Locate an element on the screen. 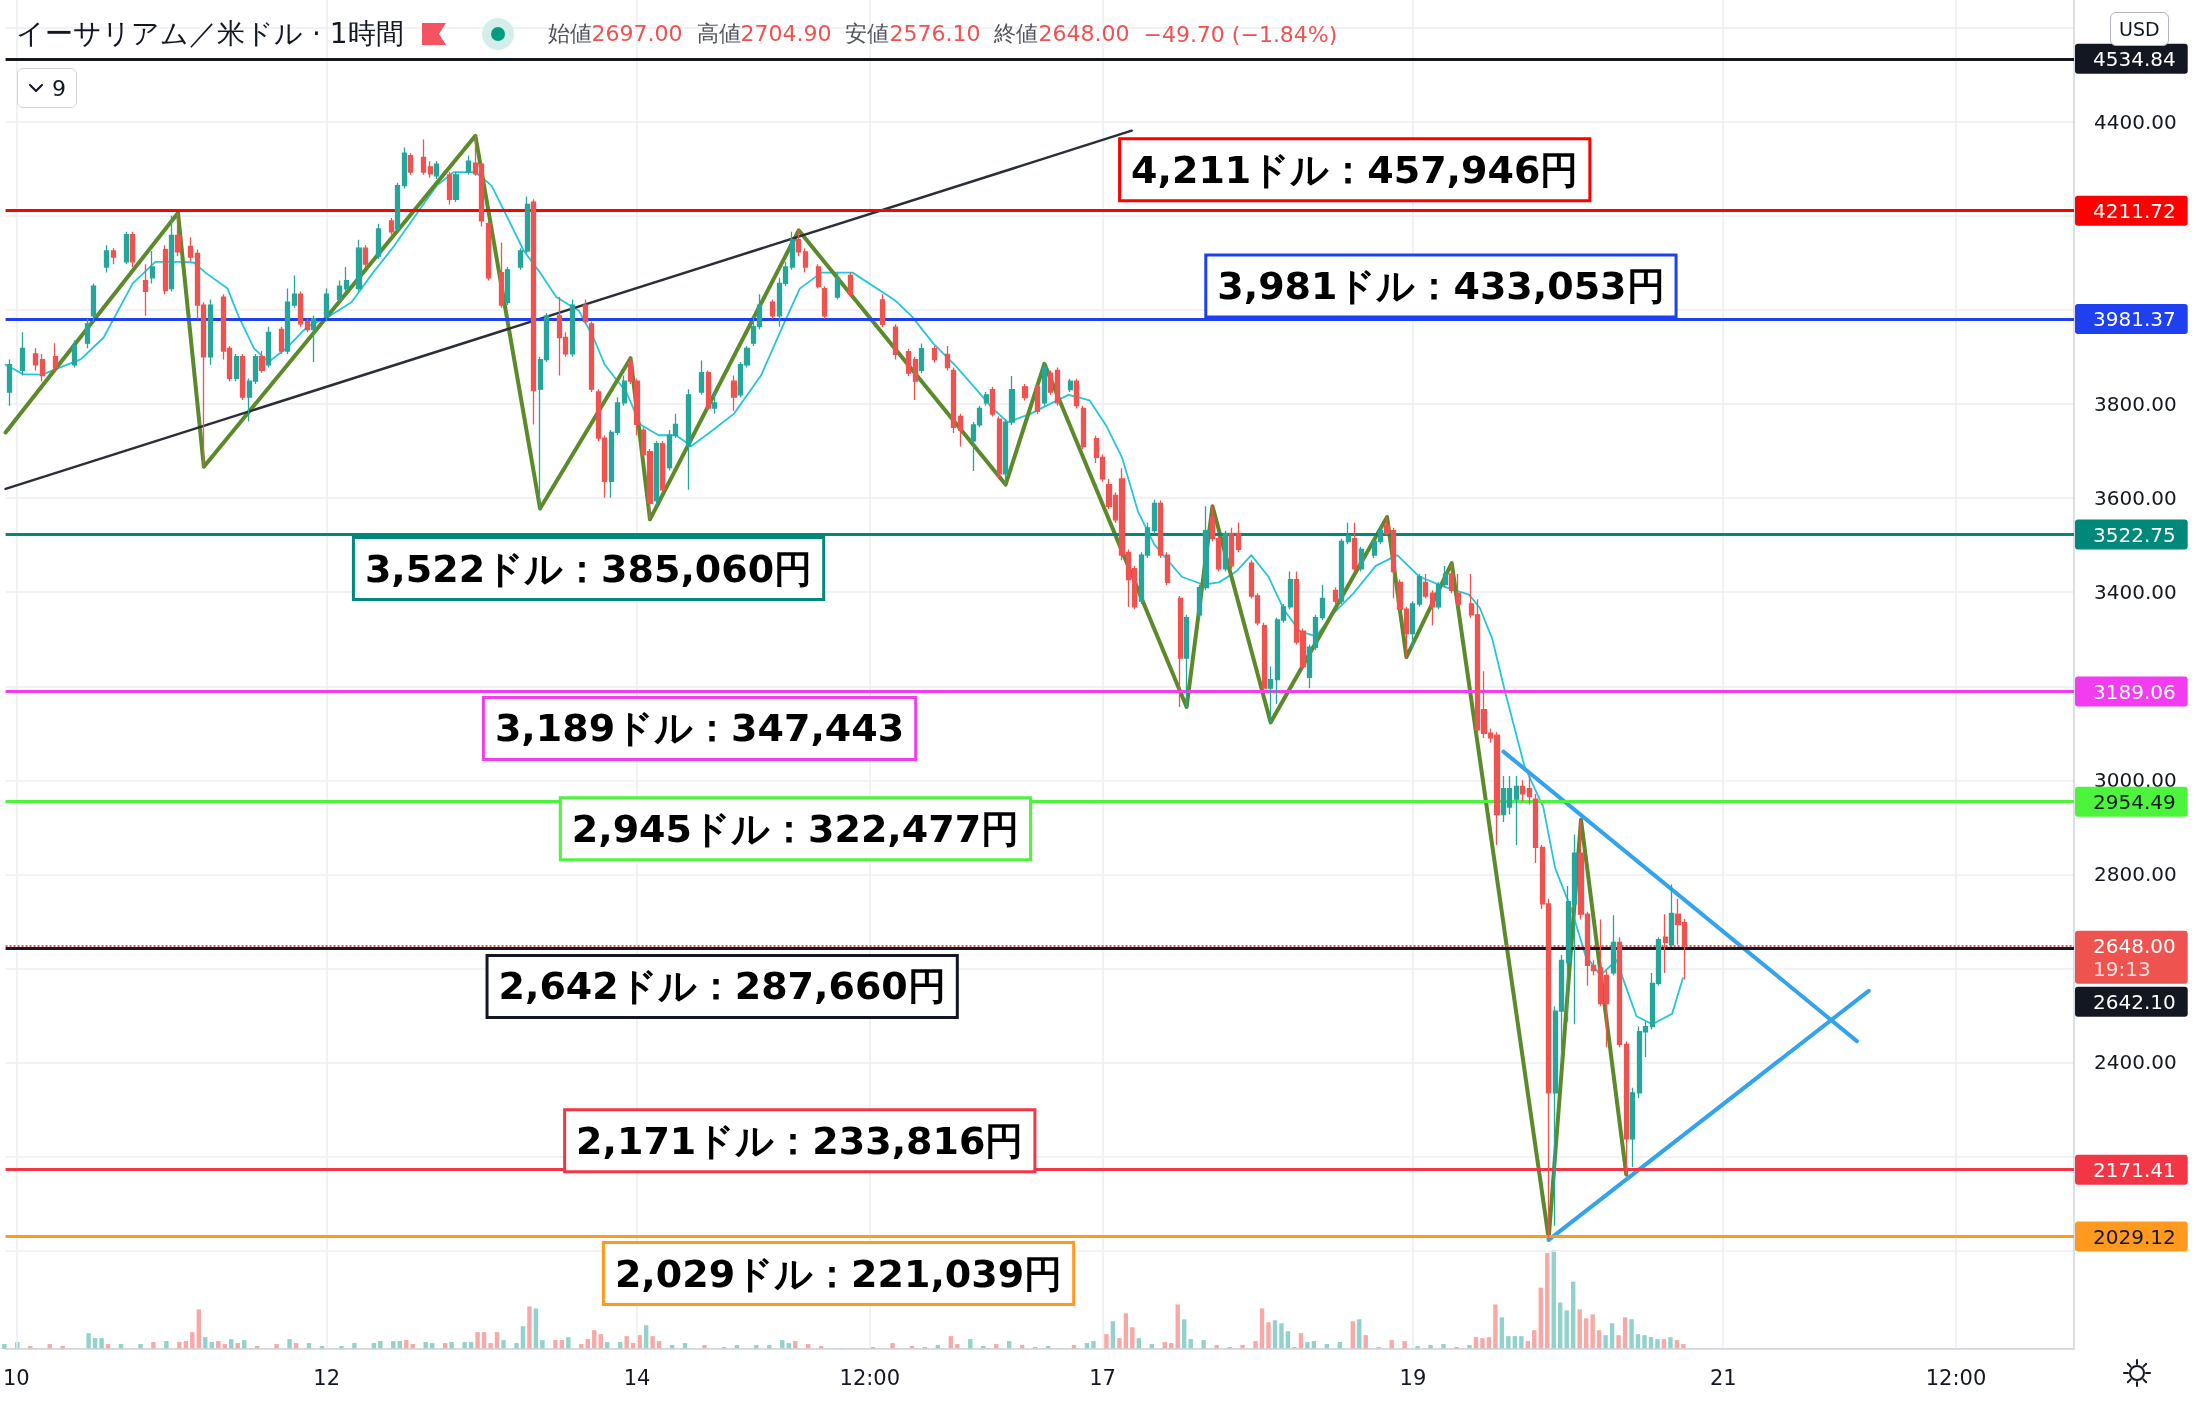 The height and width of the screenshot is (1408, 2208). x-tick-label: 14 is located at coordinates (637, 1377).